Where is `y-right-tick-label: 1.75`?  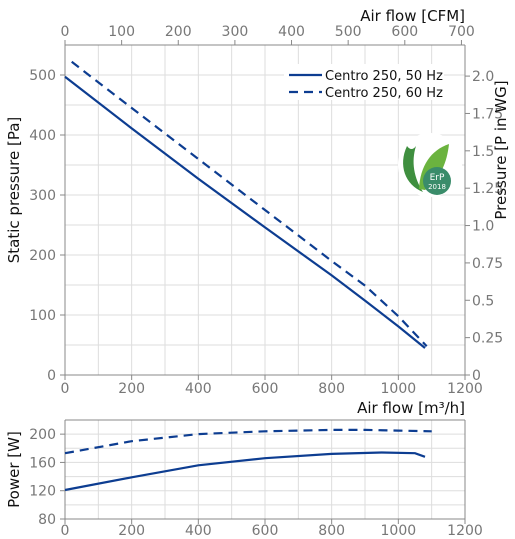
y-right-tick-label: 1.75 is located at coordinates (487, 114).